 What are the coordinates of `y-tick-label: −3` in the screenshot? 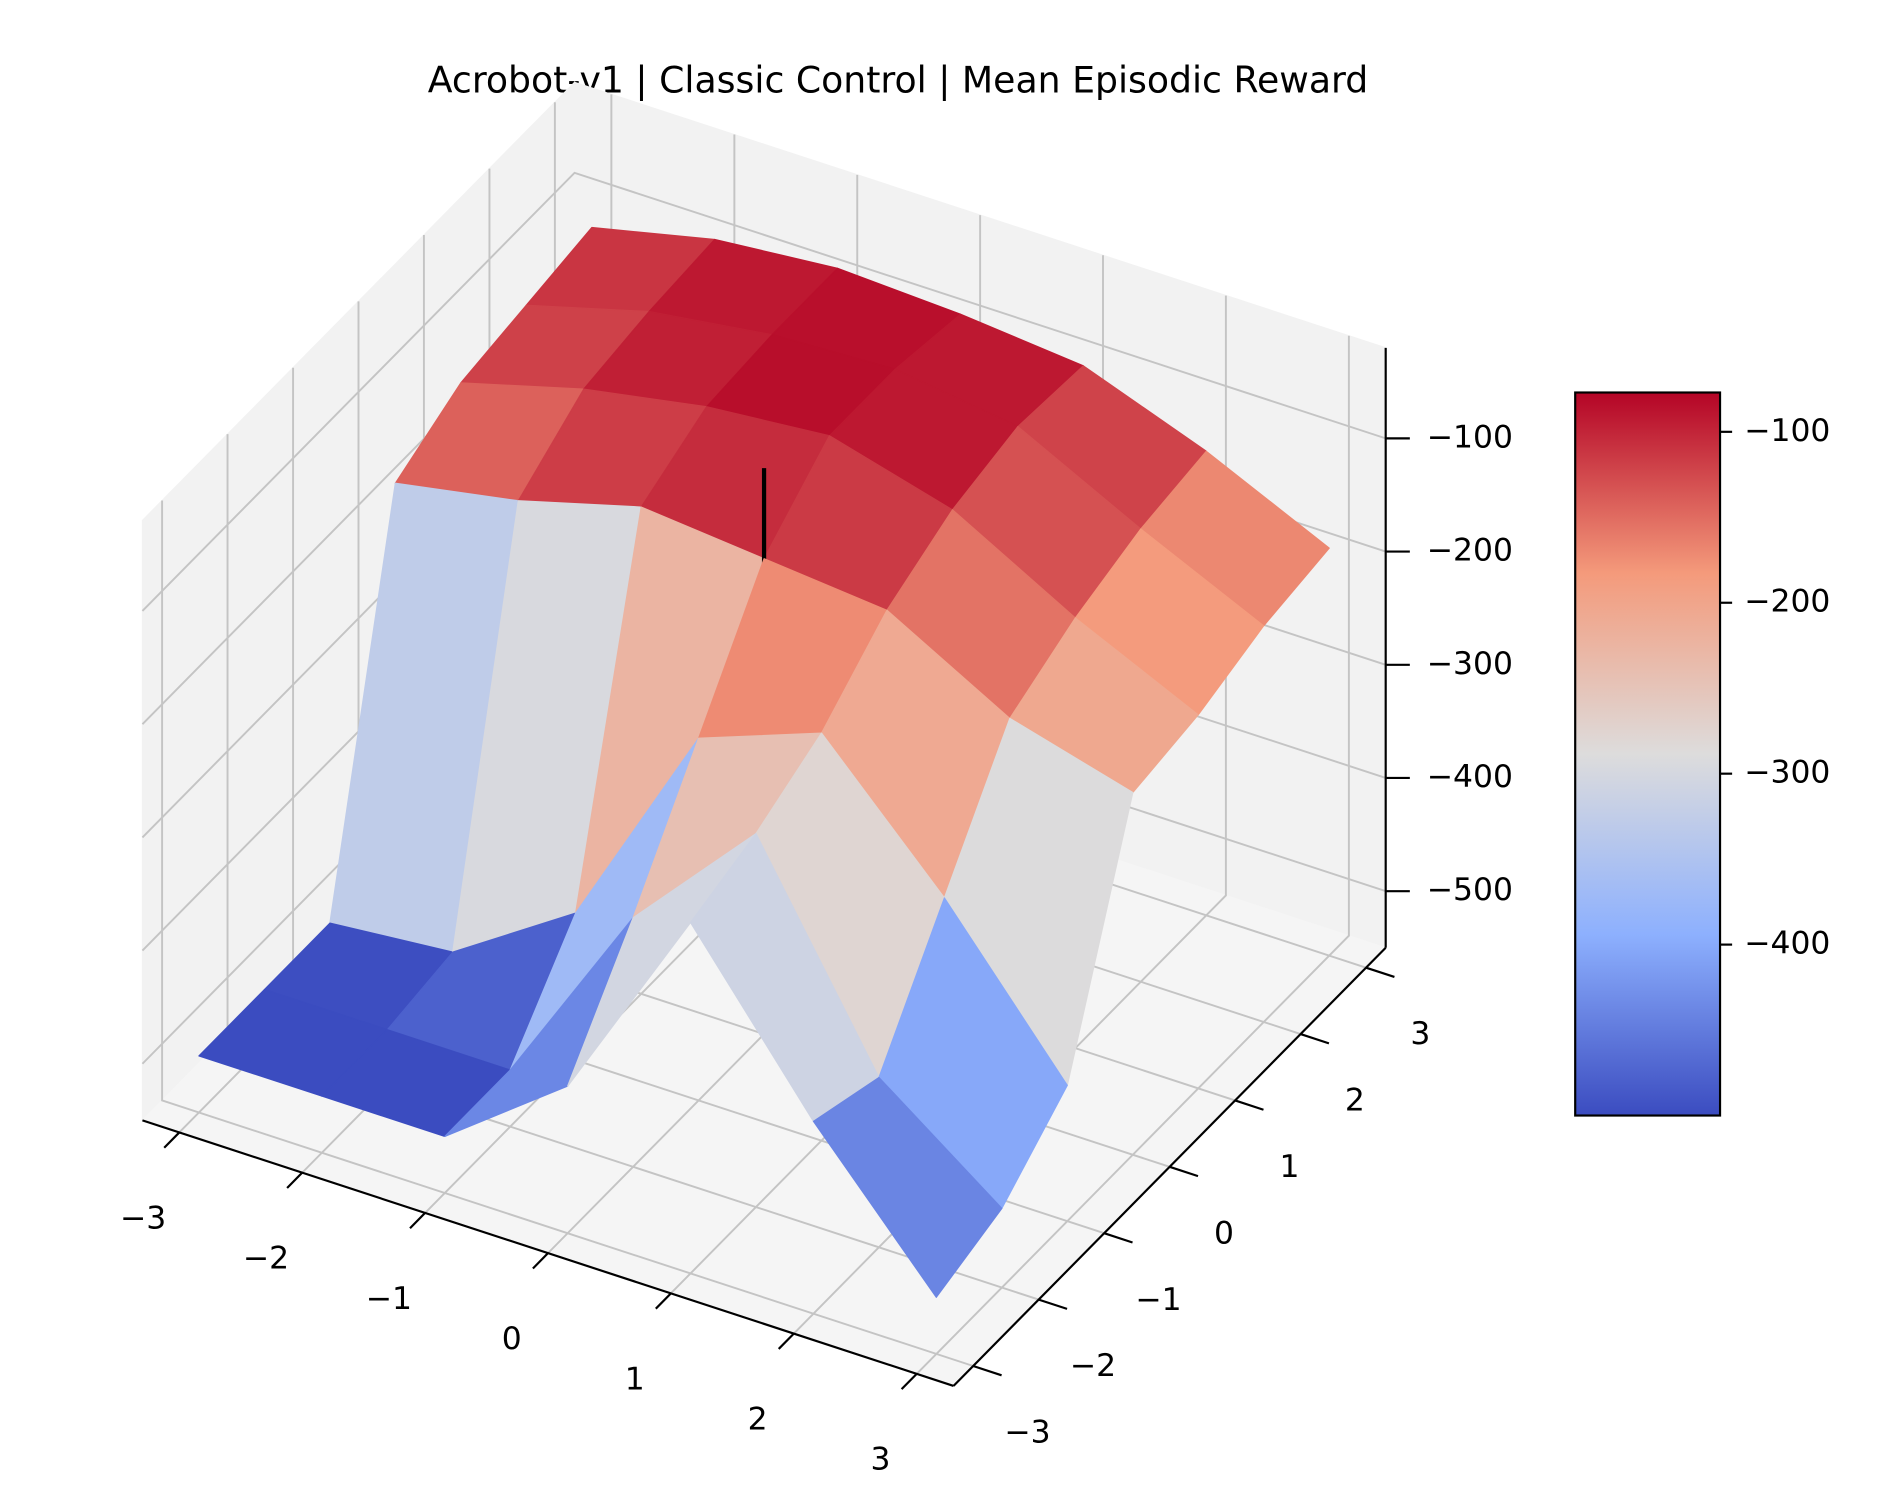 It's located at (1027, 1433).